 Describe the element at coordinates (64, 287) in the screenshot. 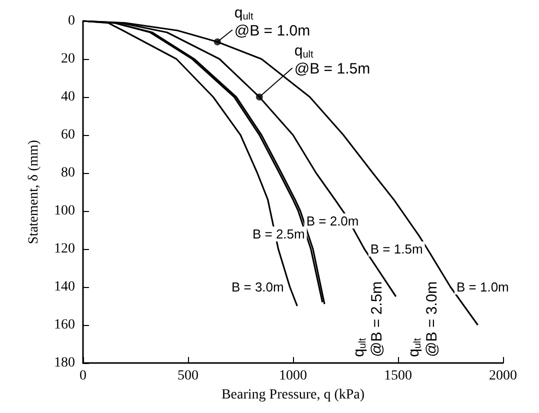

I see `y-tick-label: 140` at that location.